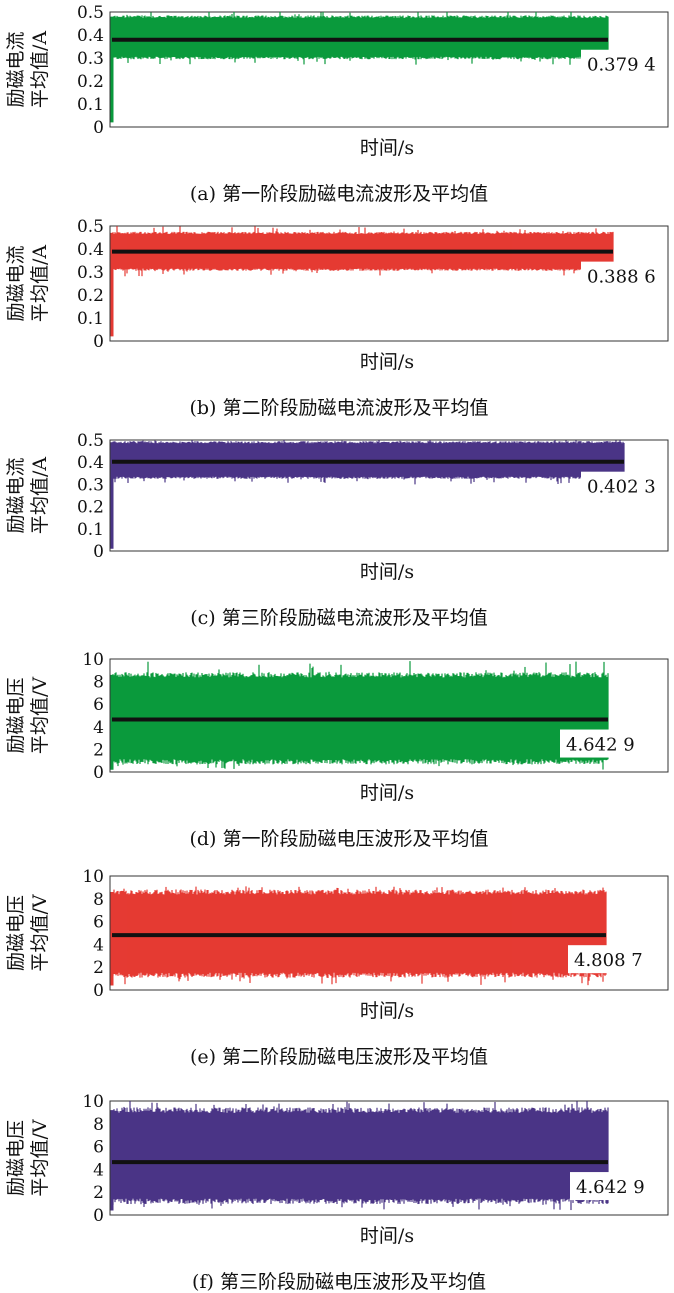 This screenshot has width=674, height=1293. Describe the element at coordinates (339, 194) in the screenshot. I see `panel-caption: (a) 第一阶段励磁电流波形及平均值` at that location.